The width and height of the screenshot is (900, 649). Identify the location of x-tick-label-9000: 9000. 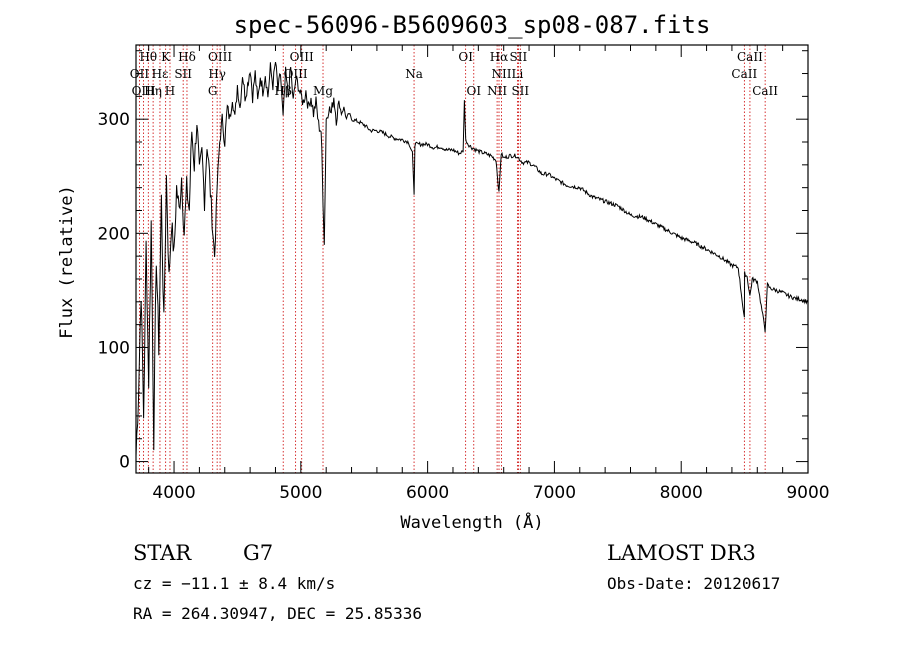
(807, 493).